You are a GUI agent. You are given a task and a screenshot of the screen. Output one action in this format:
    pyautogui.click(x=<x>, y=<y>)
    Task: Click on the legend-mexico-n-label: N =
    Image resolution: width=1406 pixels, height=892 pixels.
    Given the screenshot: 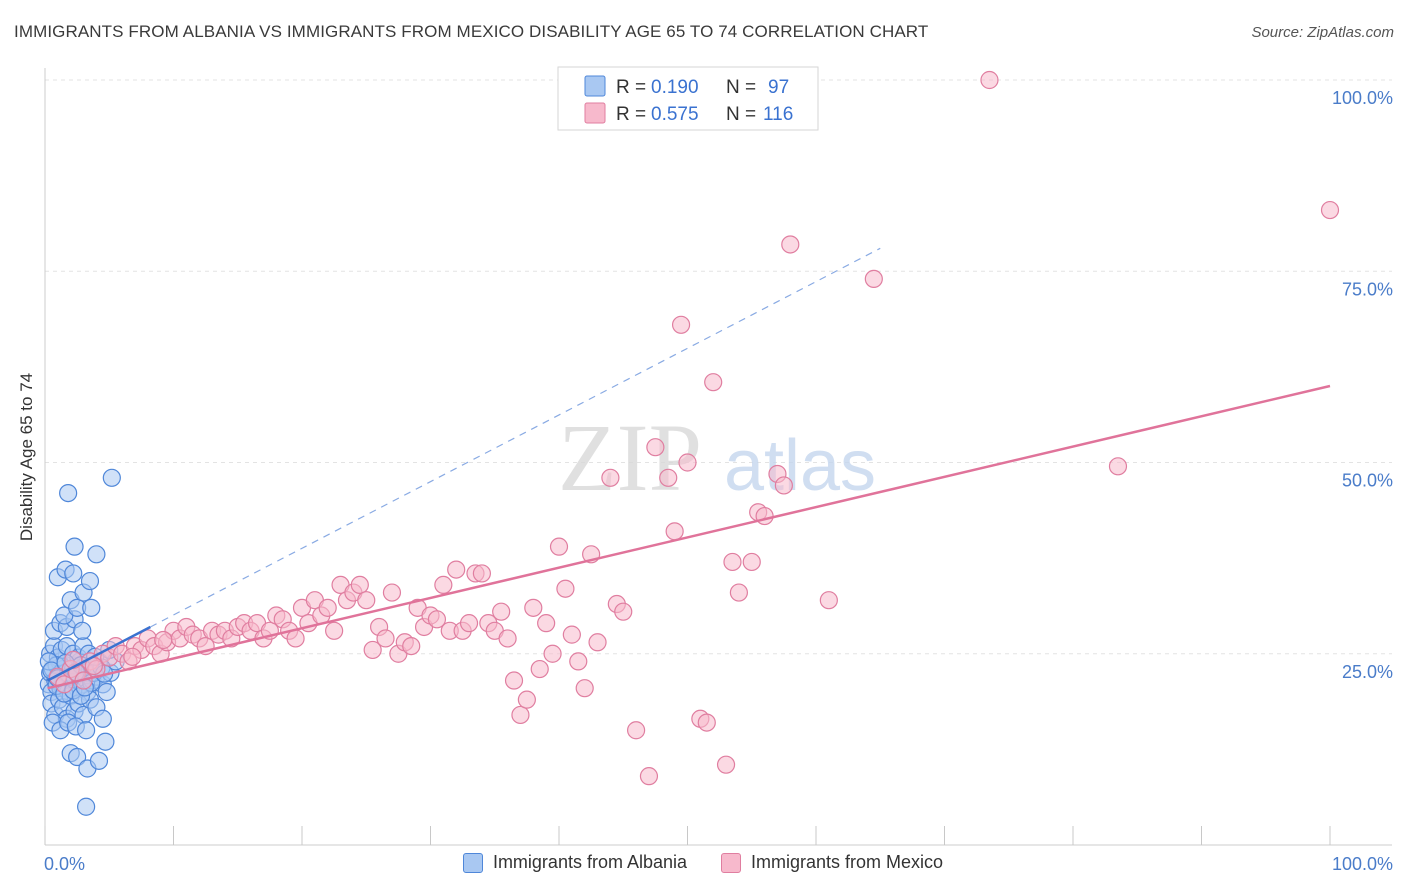 What is the action you would take?
    pyautogui.click(x=741, y=114)
    